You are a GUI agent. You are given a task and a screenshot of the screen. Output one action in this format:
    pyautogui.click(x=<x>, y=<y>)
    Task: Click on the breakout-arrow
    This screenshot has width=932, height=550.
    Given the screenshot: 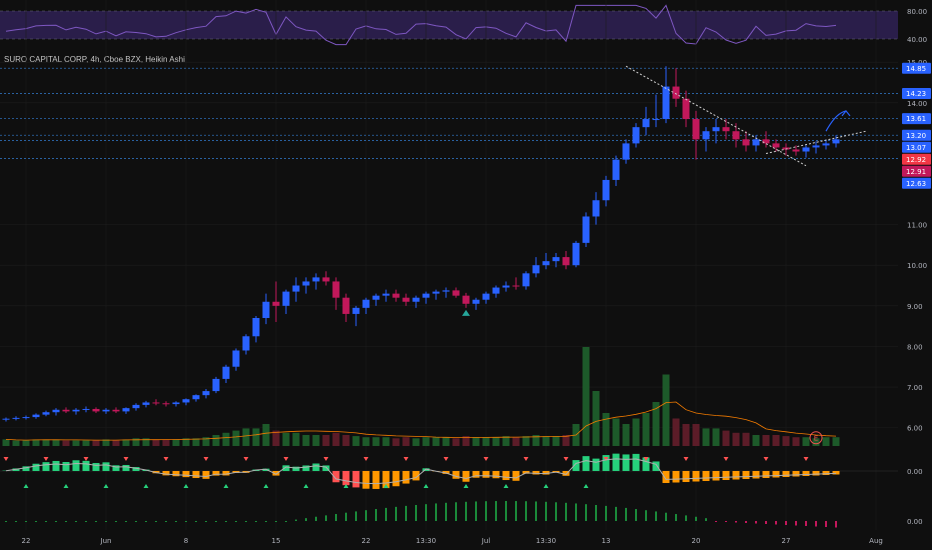 What is the action you would take?
    pyautogui.click(x=836, y=121)
    